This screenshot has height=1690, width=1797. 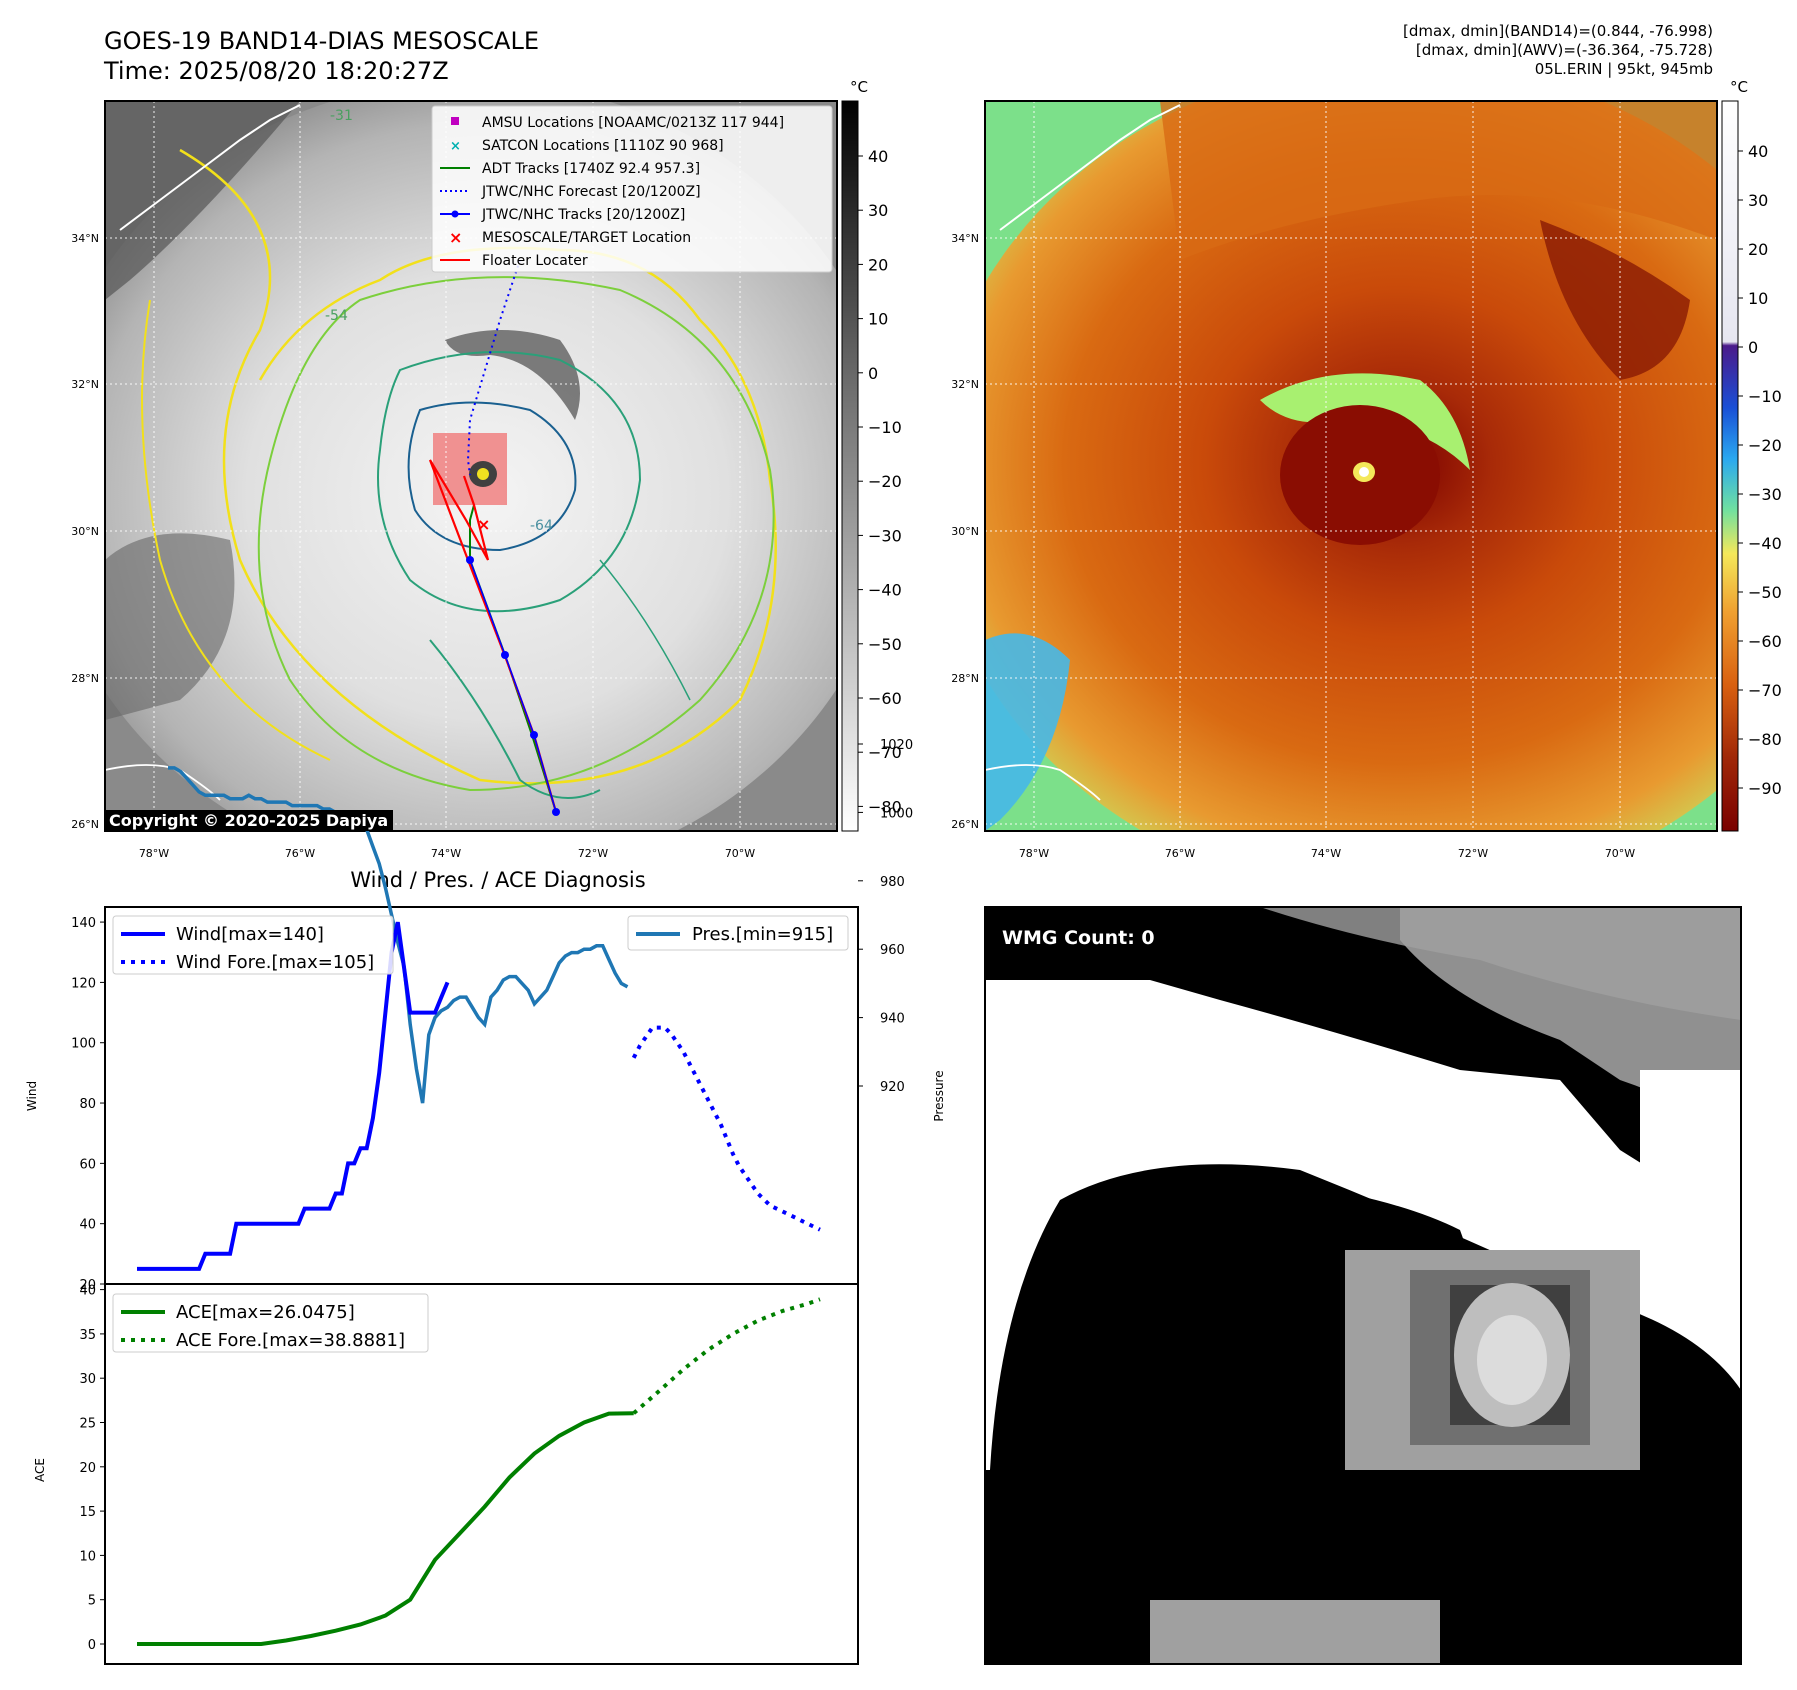 What do you see at coordinates (514, 261) in the screenshot?
I see `legend-item: Floater Locater` at bounding box center [514, 261].